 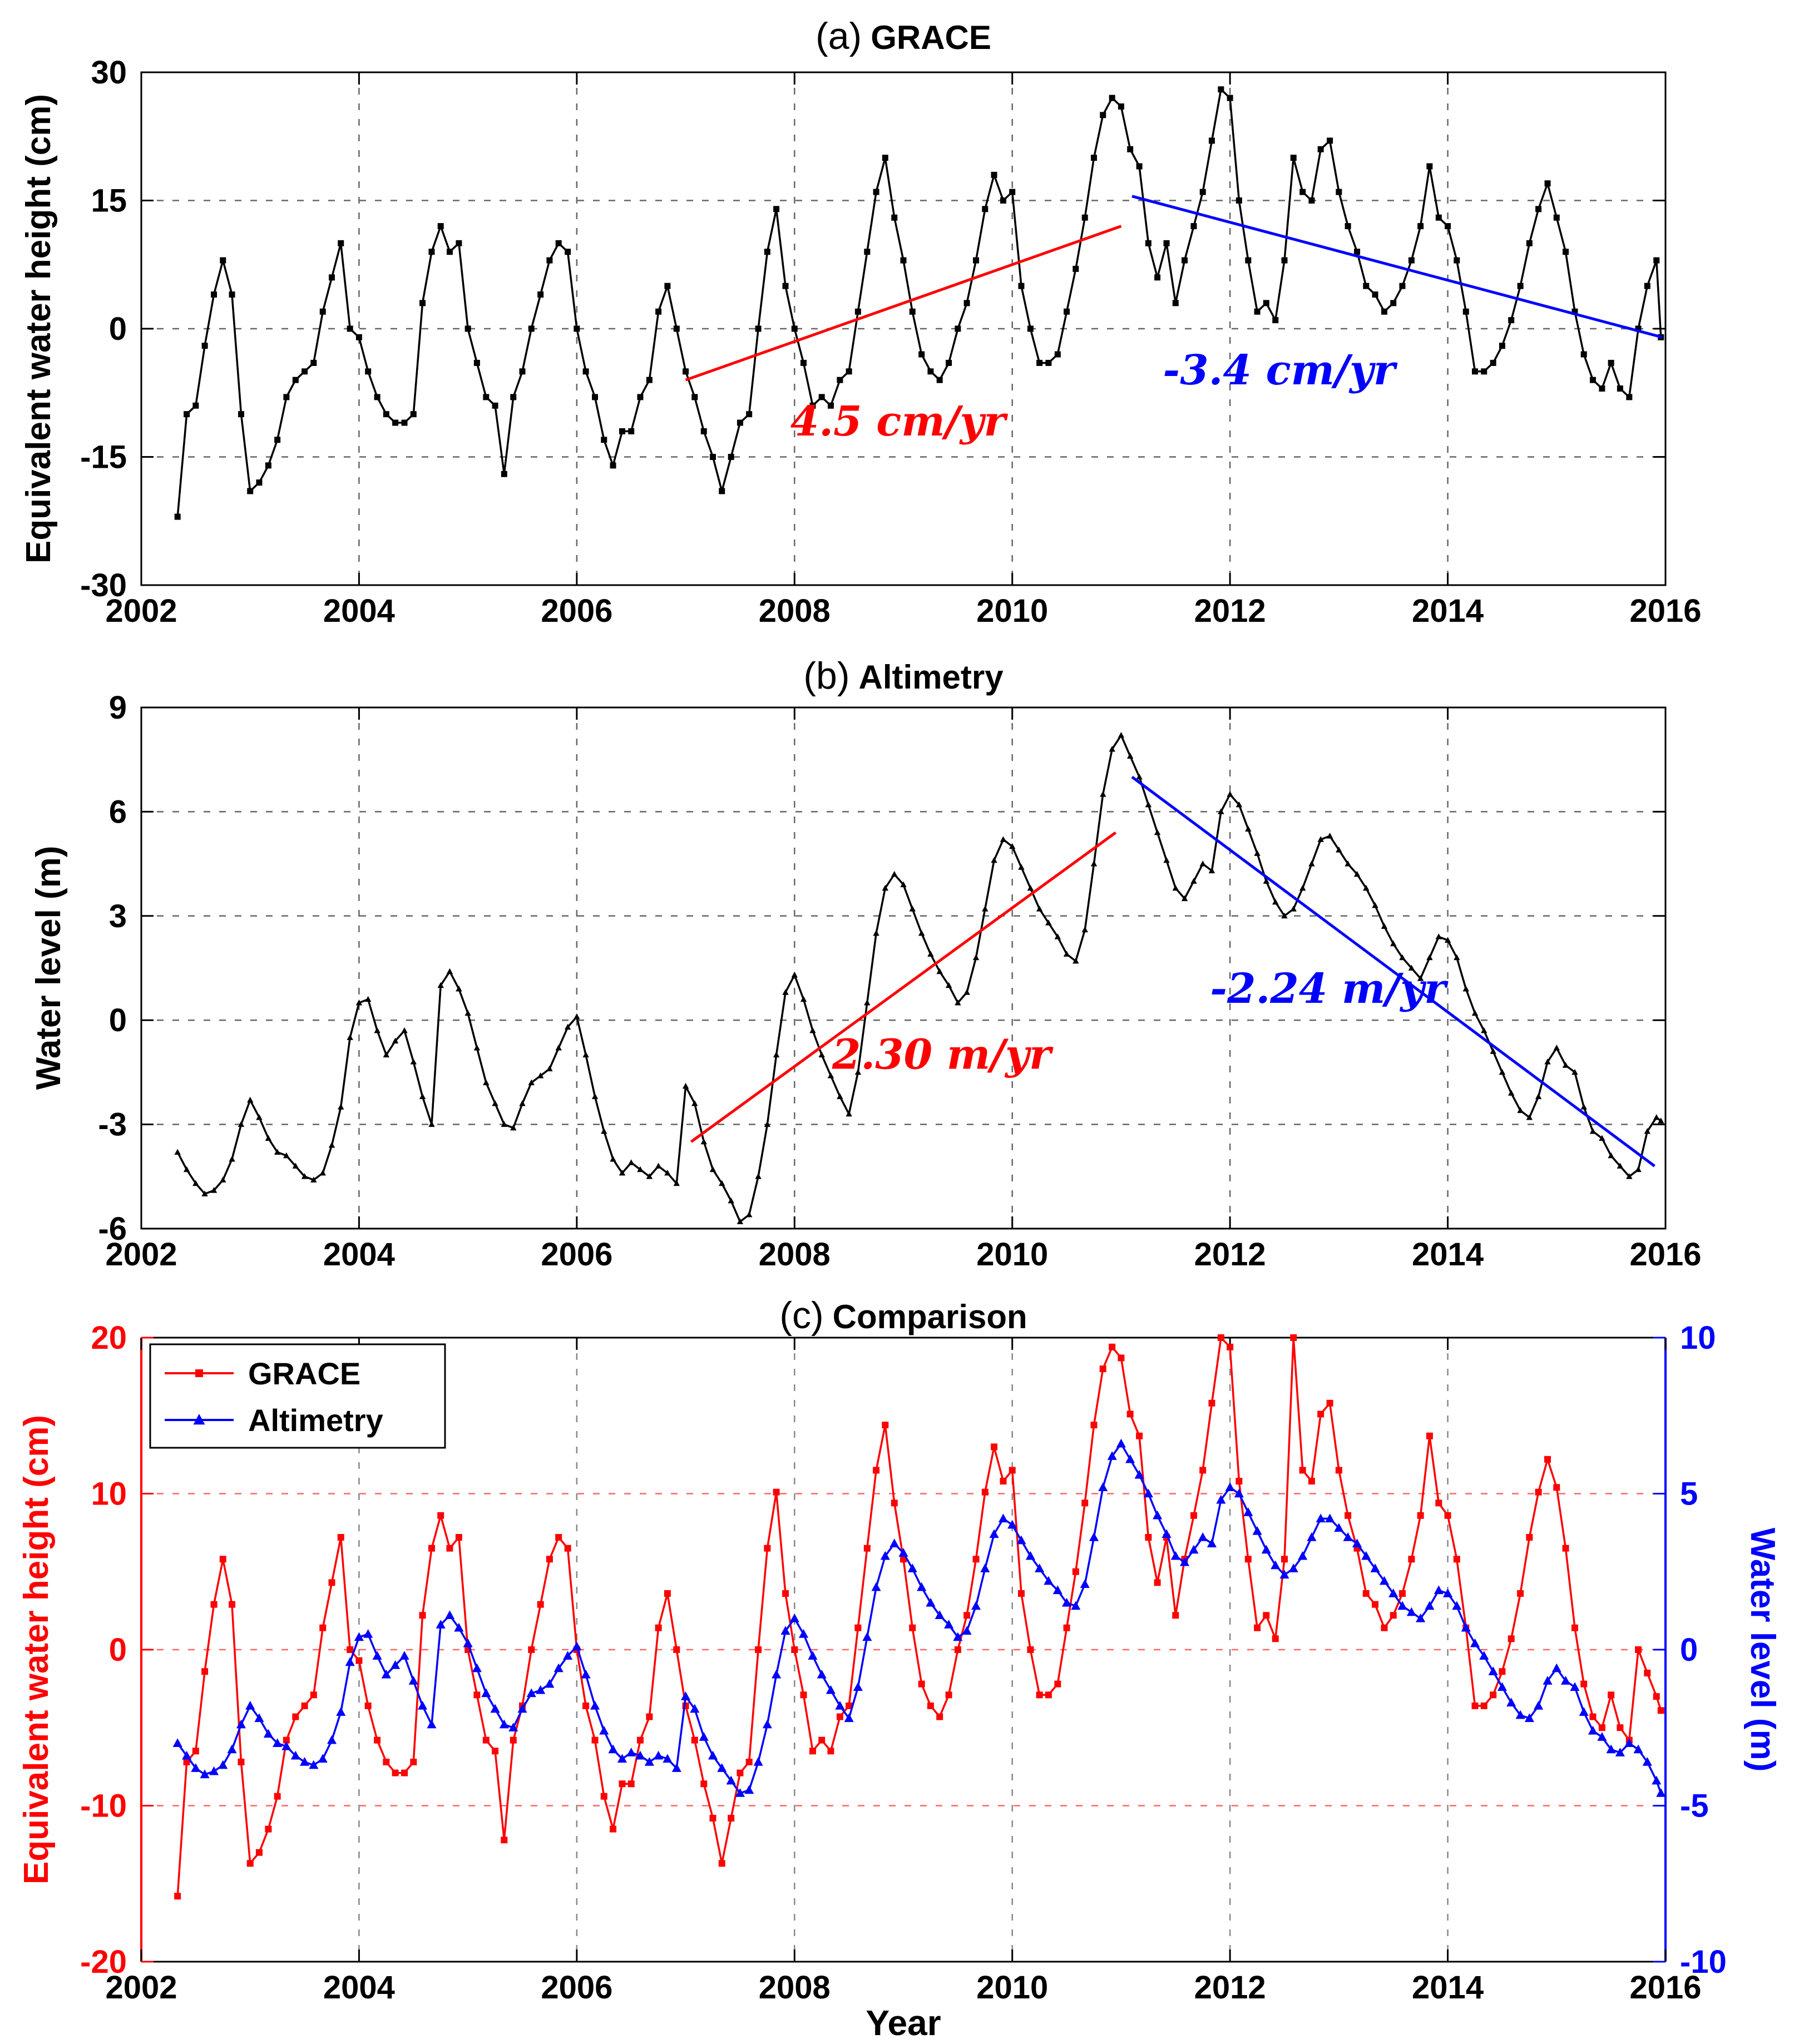 What do you see at coordinates (1694, 1806) in the screenshot?
I see `svg-text: -5` at bounding box center [1694, 1806].